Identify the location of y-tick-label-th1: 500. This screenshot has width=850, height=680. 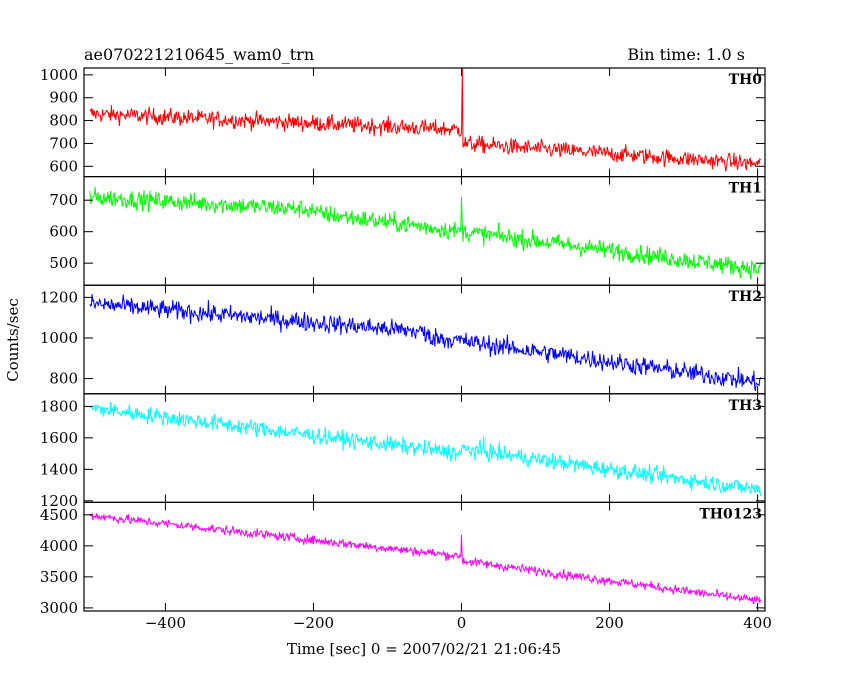
(63, 263).